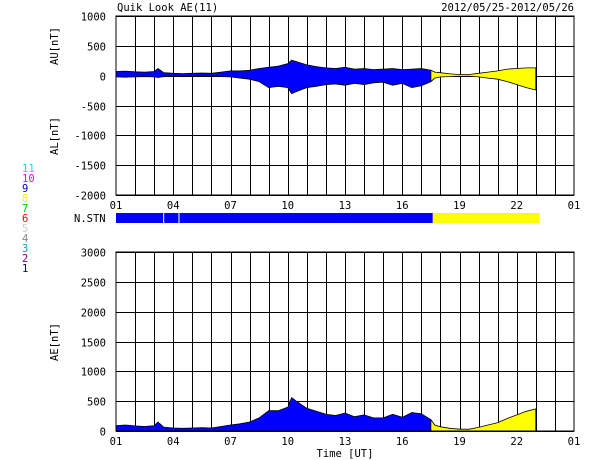 This screenshot has width=590, height=460. What do you see at coordinates (90, 197) in the screenshot?
I see `au-al-y-tick-label: -2000` at bounding box center [90, 197].